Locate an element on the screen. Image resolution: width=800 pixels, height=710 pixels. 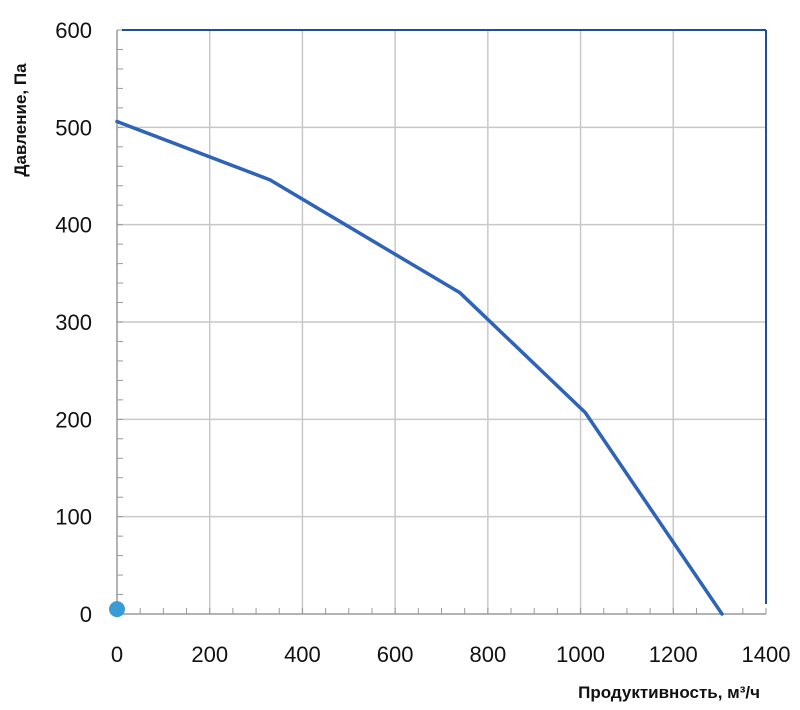
x-tick-label: 1000 is located at coordinates (580, 654).